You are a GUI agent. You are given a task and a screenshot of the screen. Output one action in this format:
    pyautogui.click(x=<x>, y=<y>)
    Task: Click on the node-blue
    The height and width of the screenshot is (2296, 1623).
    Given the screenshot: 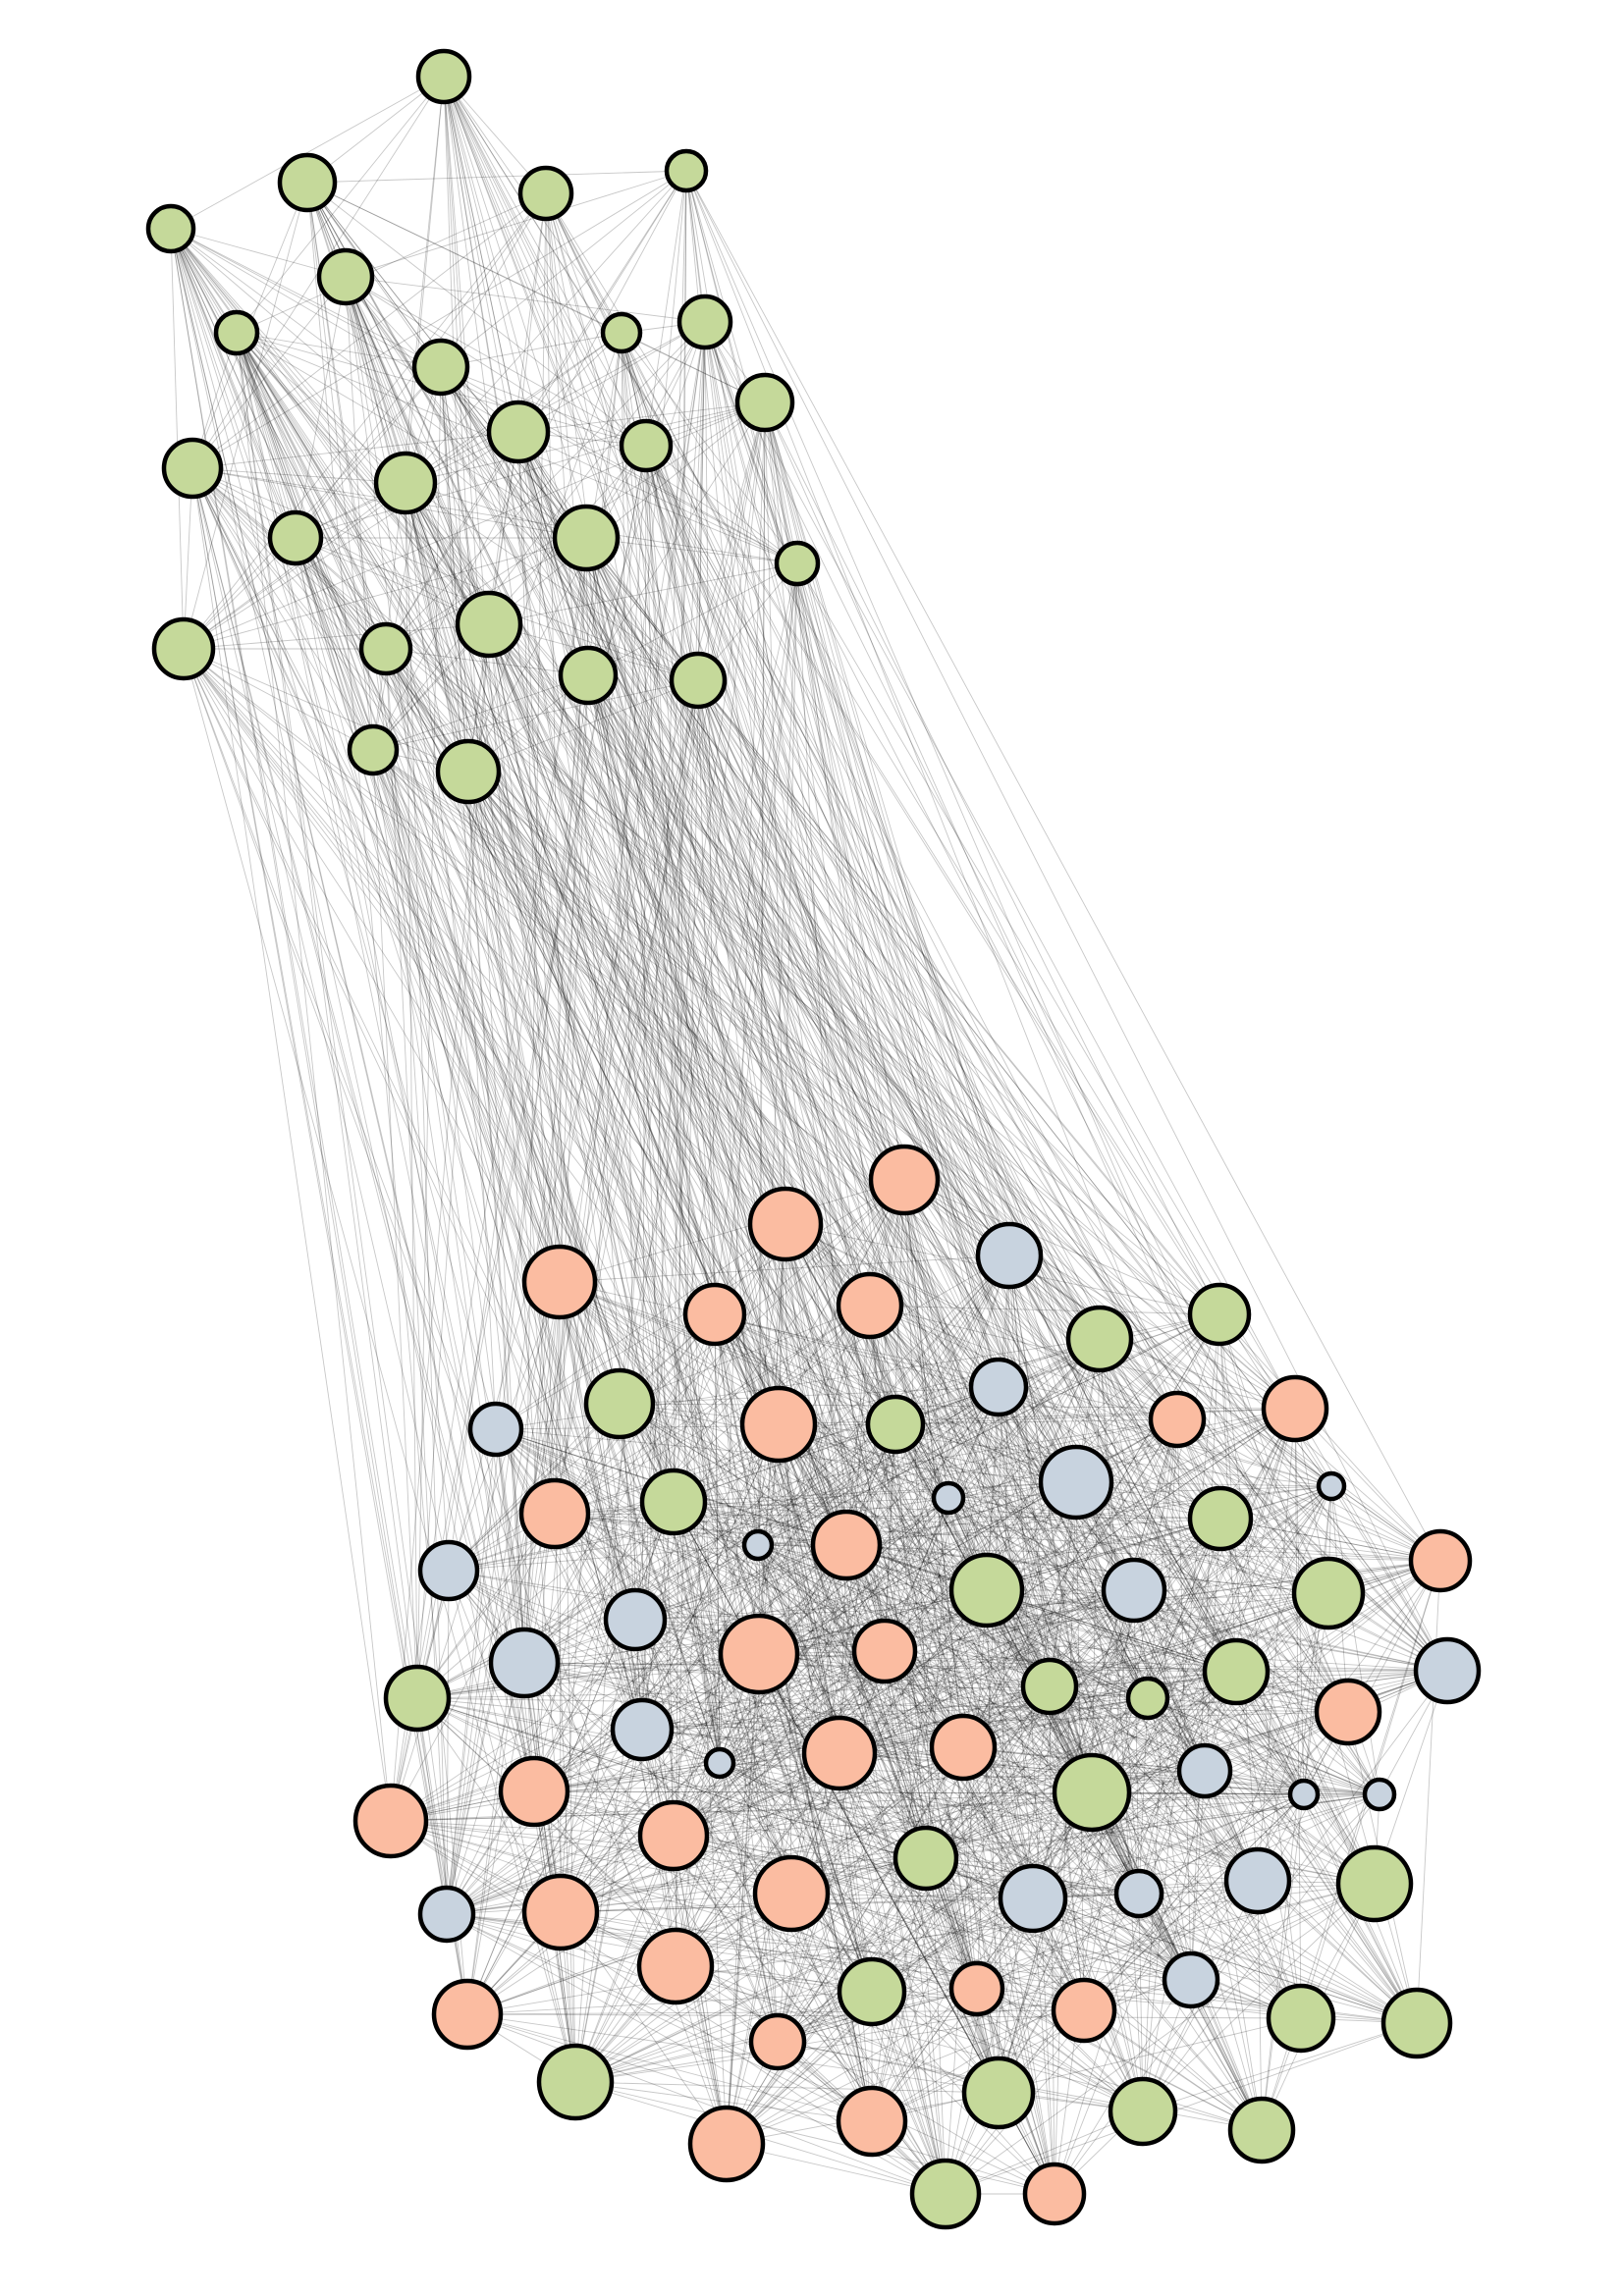 What is the action you would take?
    pyautogui.click(x=998, y=1387)
    